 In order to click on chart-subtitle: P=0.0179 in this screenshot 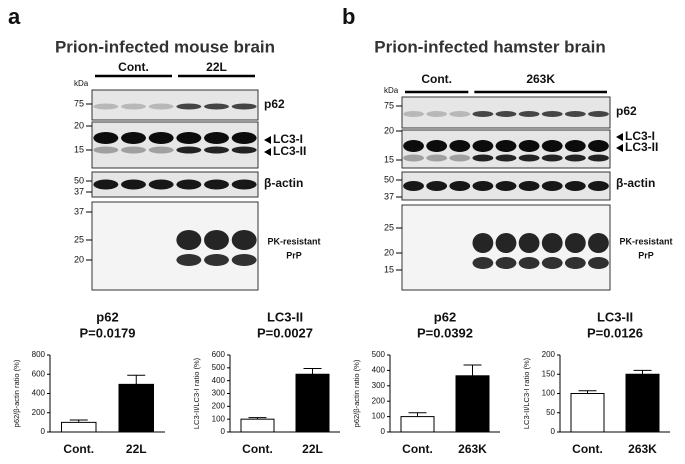, I will do `click(107, 332)`.